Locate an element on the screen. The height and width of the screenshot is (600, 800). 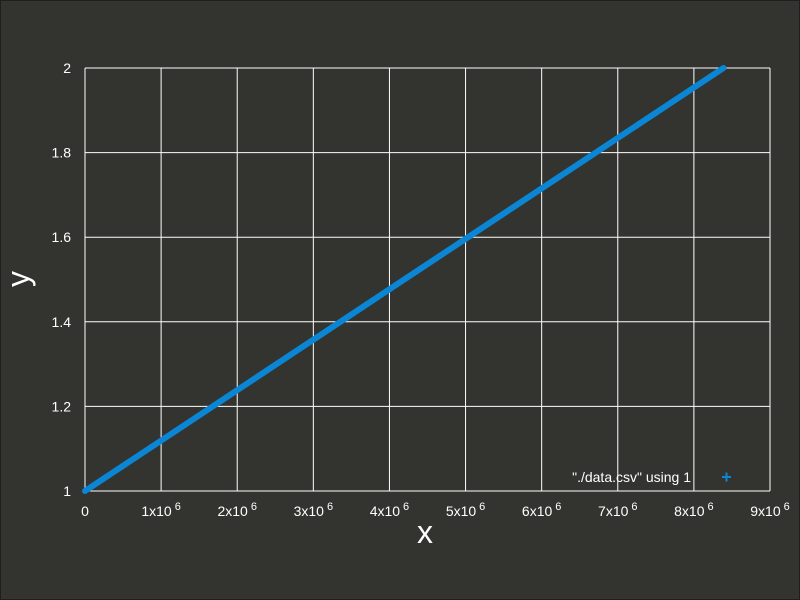
x-tick-label-3: 3x10 6 is located at coordinates (313, 510).